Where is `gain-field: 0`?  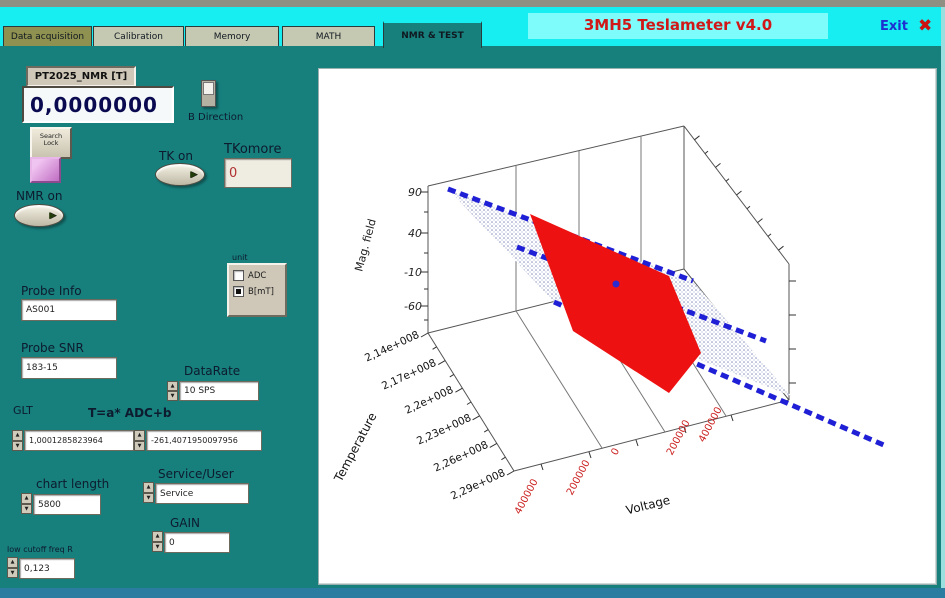 gain-field: 0 is located at coordinates (197, 542).